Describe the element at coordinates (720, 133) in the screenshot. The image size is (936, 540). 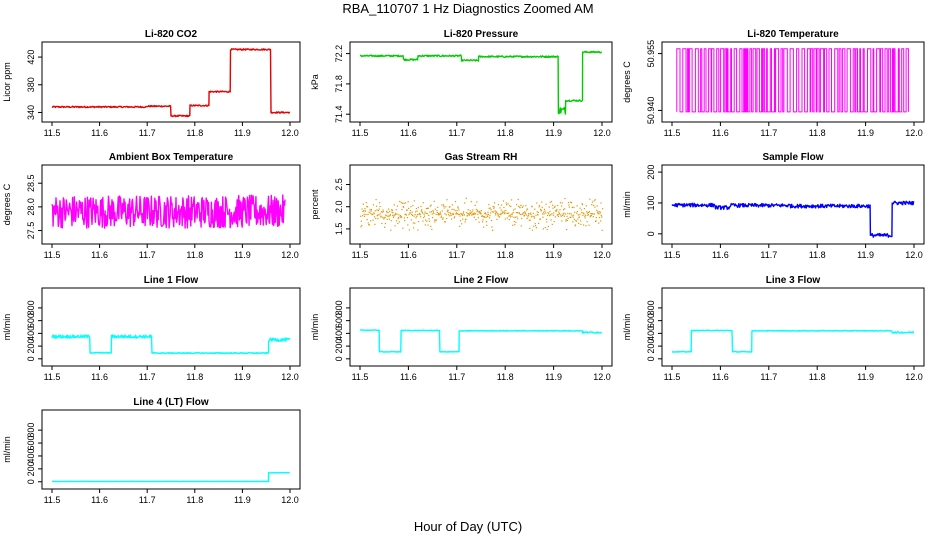
I see `x-tick-label: 11.6` at that location.